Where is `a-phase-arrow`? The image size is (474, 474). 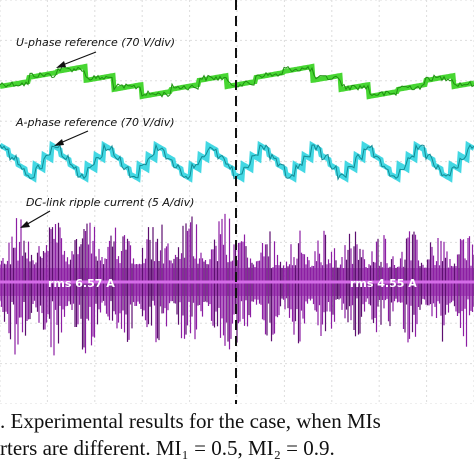
a-phase-arrow is located at coordinates (73, 137).